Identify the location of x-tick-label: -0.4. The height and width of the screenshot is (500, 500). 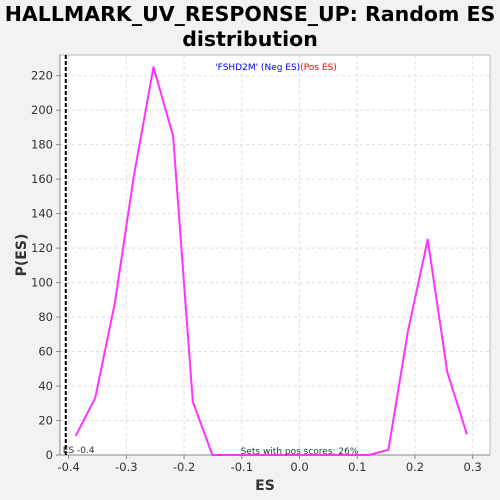
(68, 467).